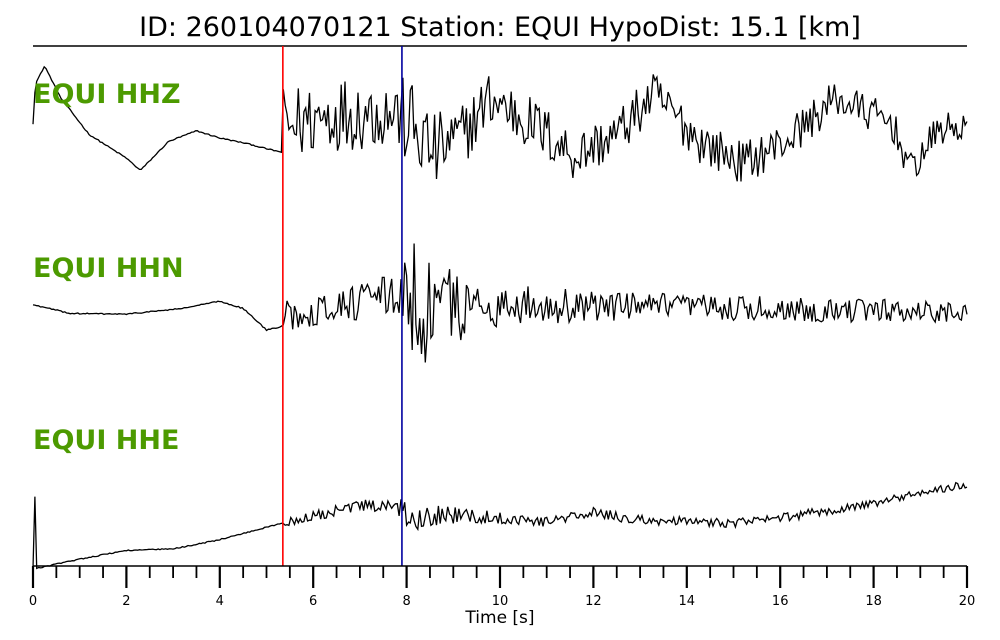 Image resolution: width=1000 pixels, height=640 pixels. Describe the element at coordinates (406, 601) in the screenshot. I see `x-tick-label: 8` at that location.